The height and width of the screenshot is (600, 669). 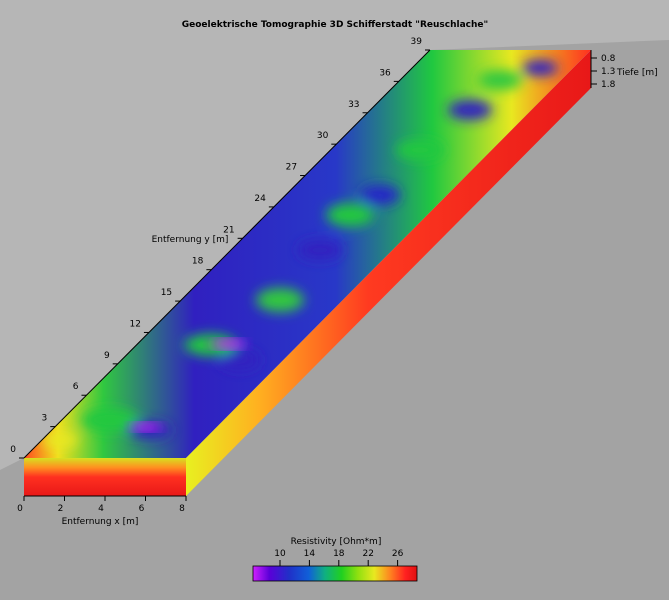 What do you see at coordinates (100, 522) in the screenshot?
I see `x-axis-label: Entfernung x [m]` at bounding box center [100, 522].